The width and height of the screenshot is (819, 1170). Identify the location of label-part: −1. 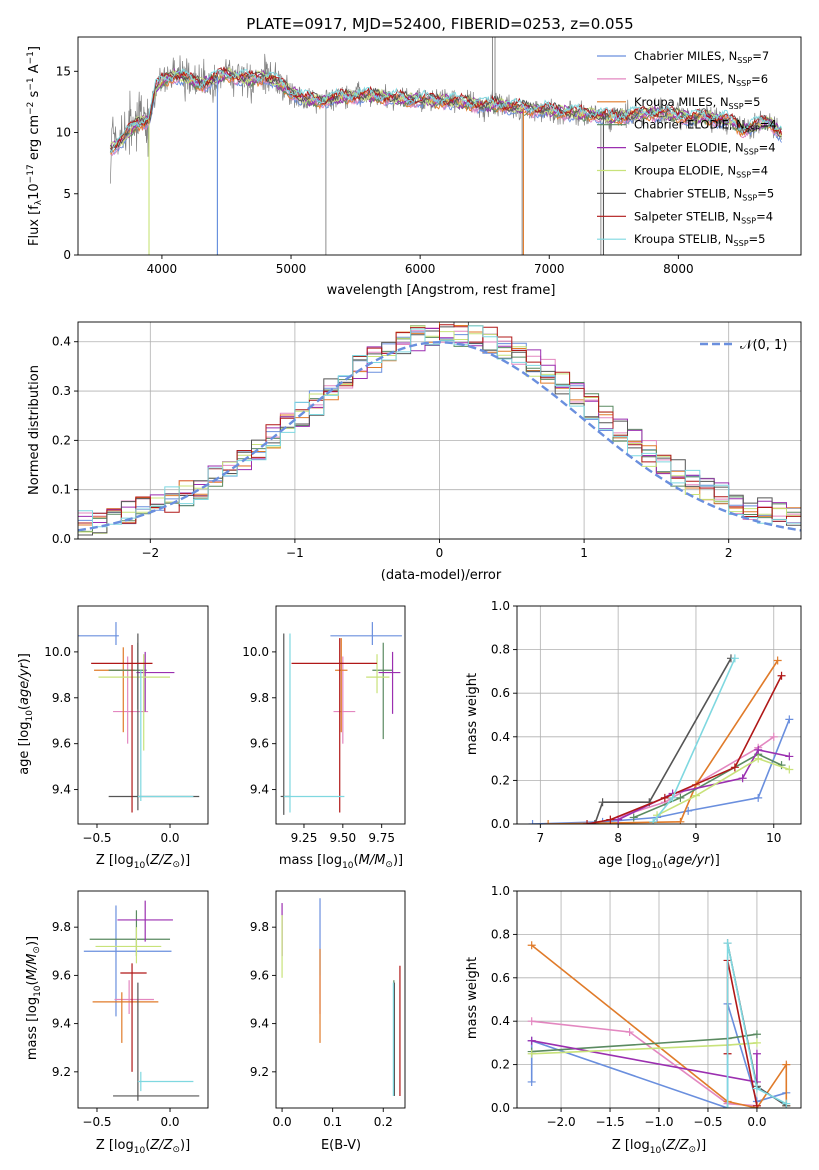
(31, 57).